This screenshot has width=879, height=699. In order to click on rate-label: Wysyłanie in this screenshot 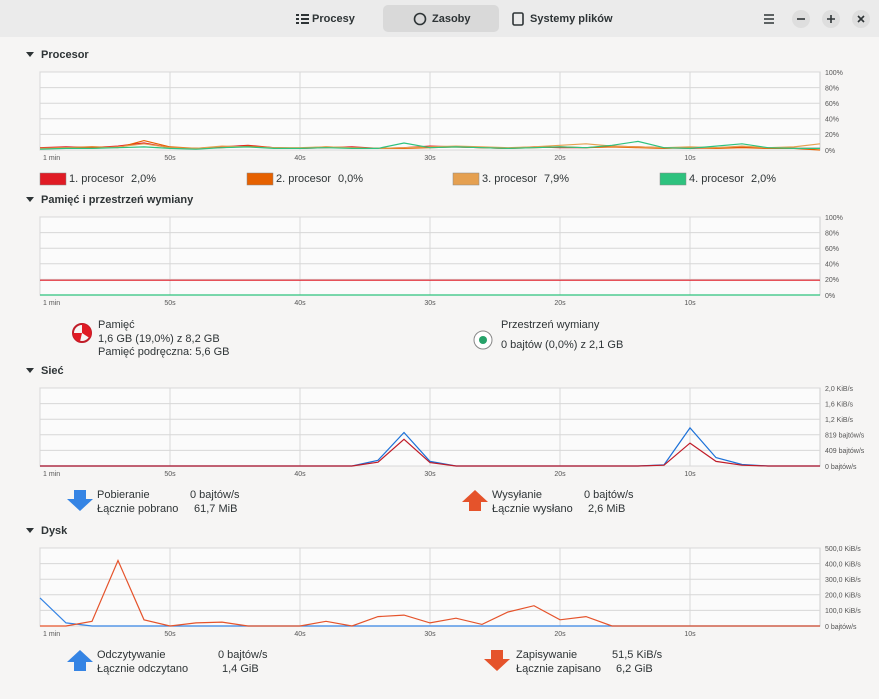, I will do `click(517, 495)`.